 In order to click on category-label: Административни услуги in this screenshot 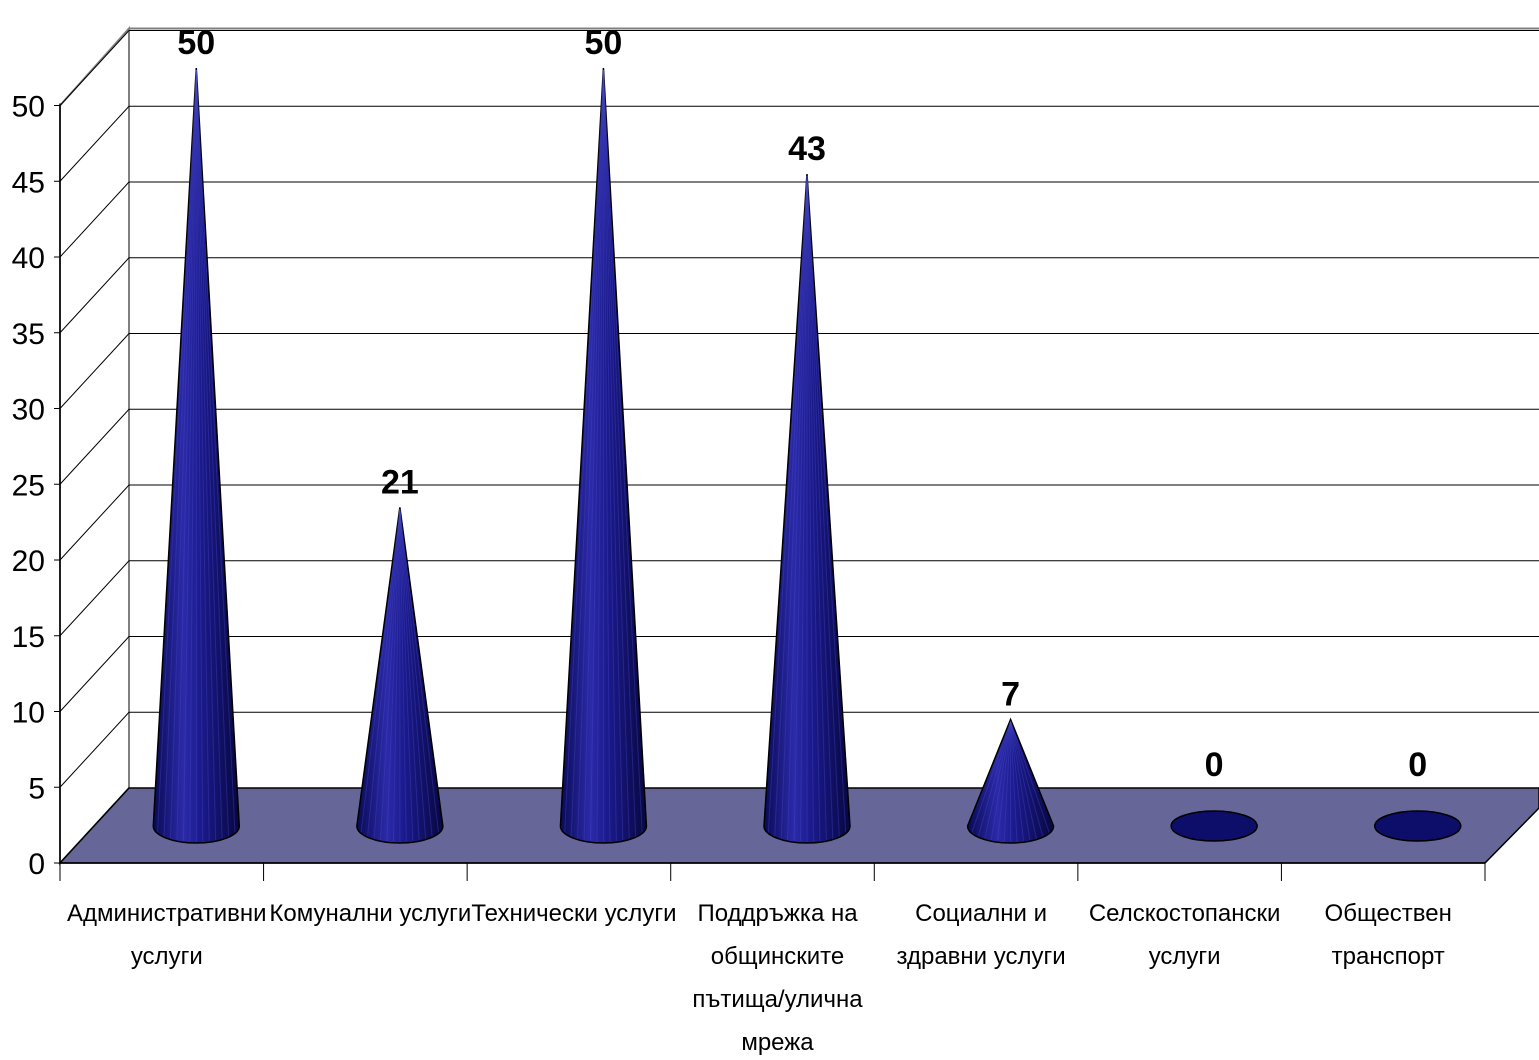, I will do `click(167, 935)`.